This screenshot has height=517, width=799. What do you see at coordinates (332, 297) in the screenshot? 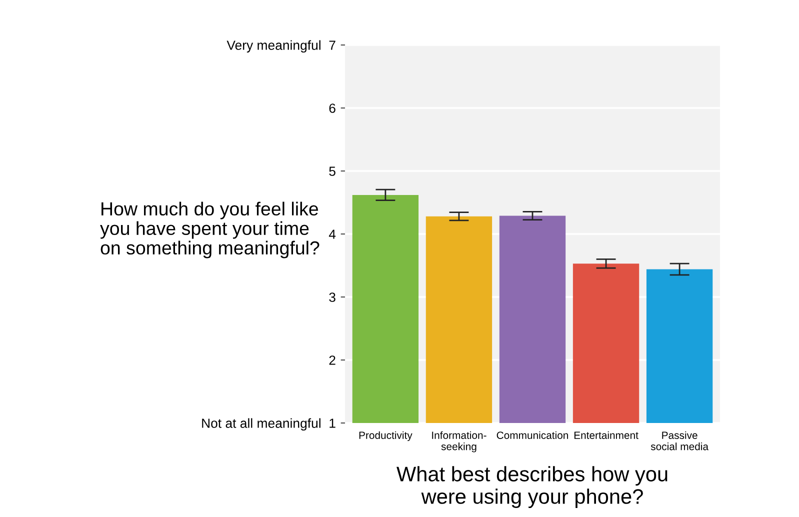
I see `y-tick-label: 3` at bounding box center [332, 297].